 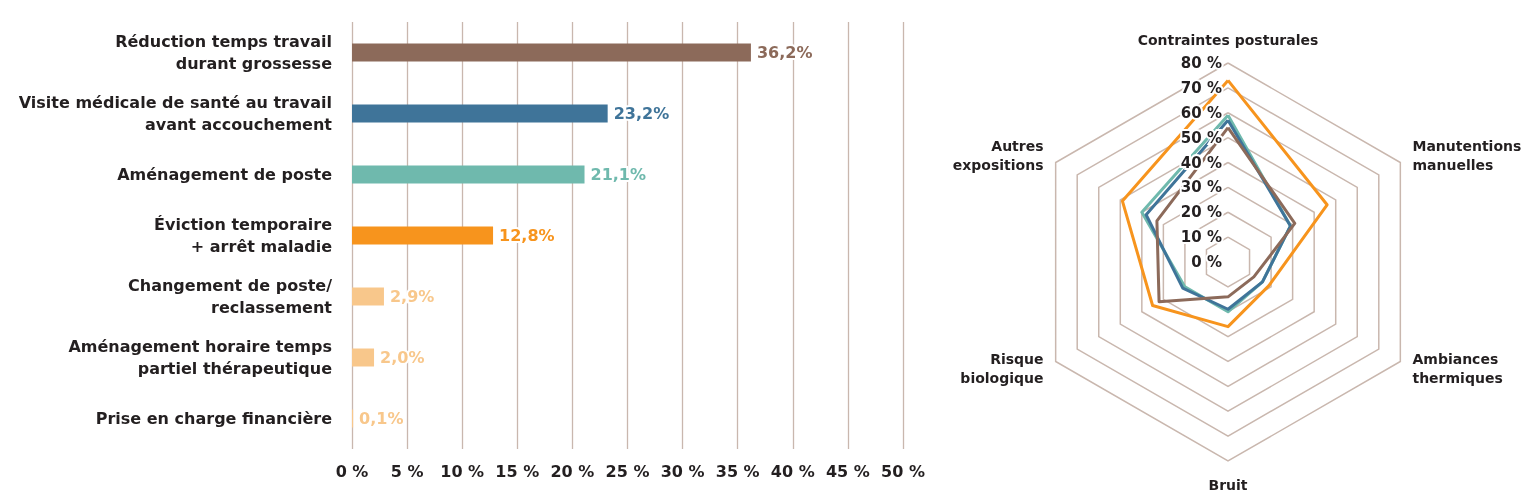 What do you see at coordinates (175, 113) in the screenshot?
I see `y-tick-label: Visite médicale de santé au travail avant accouchement` at bounding box center [175, 113].